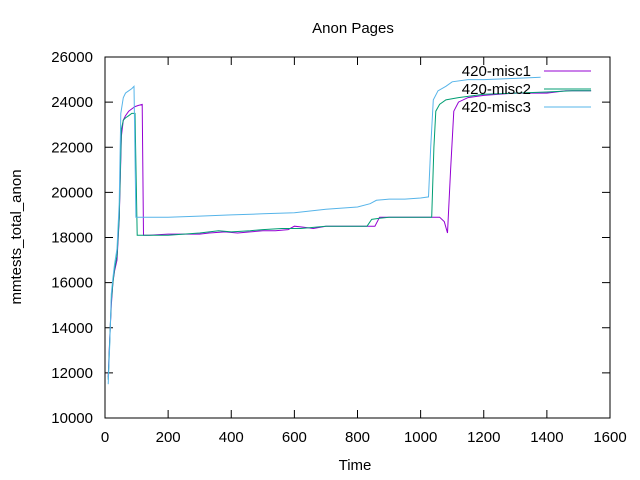 This screenshot has width=640, height=480. I want to click on x-tick-label: 1000, so click(420, 437).